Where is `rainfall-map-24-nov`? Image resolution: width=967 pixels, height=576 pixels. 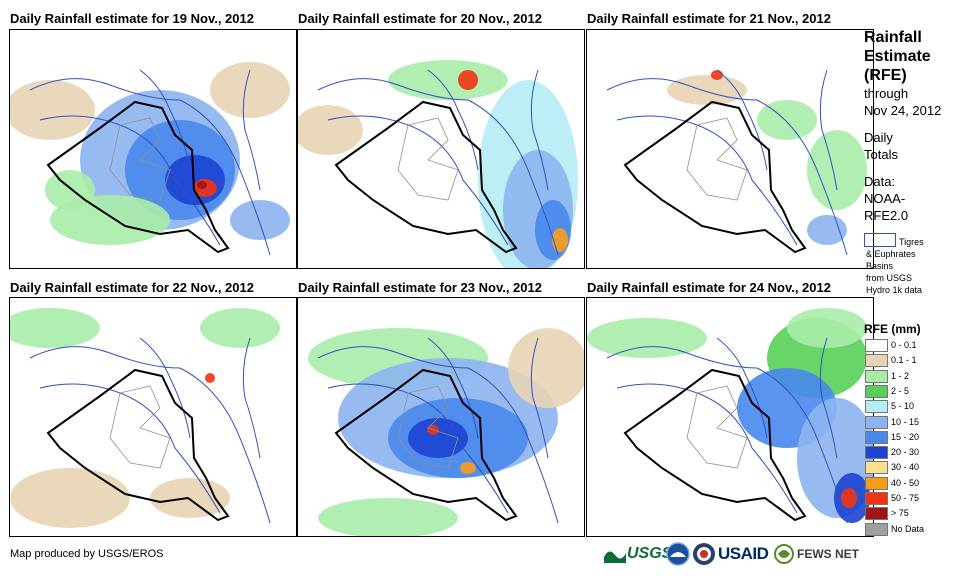
rainfall-map-24-nov is located at coordinates (730, 417).